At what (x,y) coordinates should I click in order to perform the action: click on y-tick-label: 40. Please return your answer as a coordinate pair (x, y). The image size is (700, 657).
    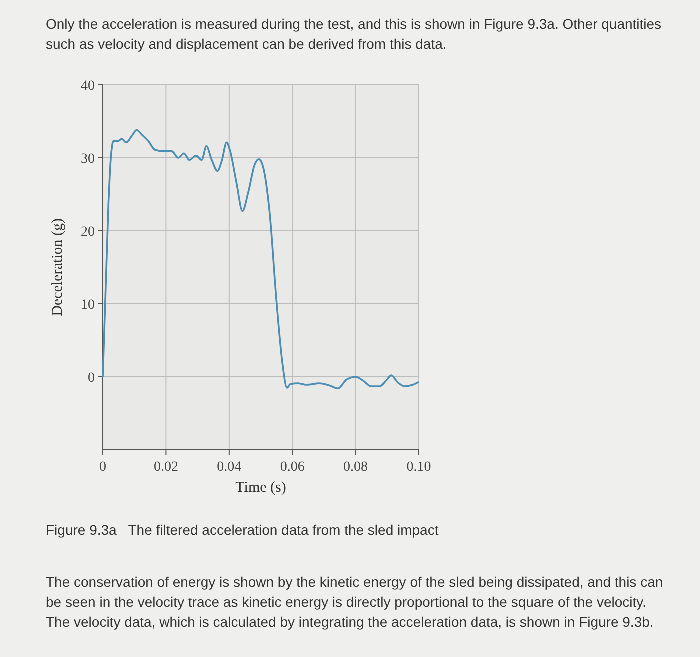
    Looking at the image, I should click on (88, 86).